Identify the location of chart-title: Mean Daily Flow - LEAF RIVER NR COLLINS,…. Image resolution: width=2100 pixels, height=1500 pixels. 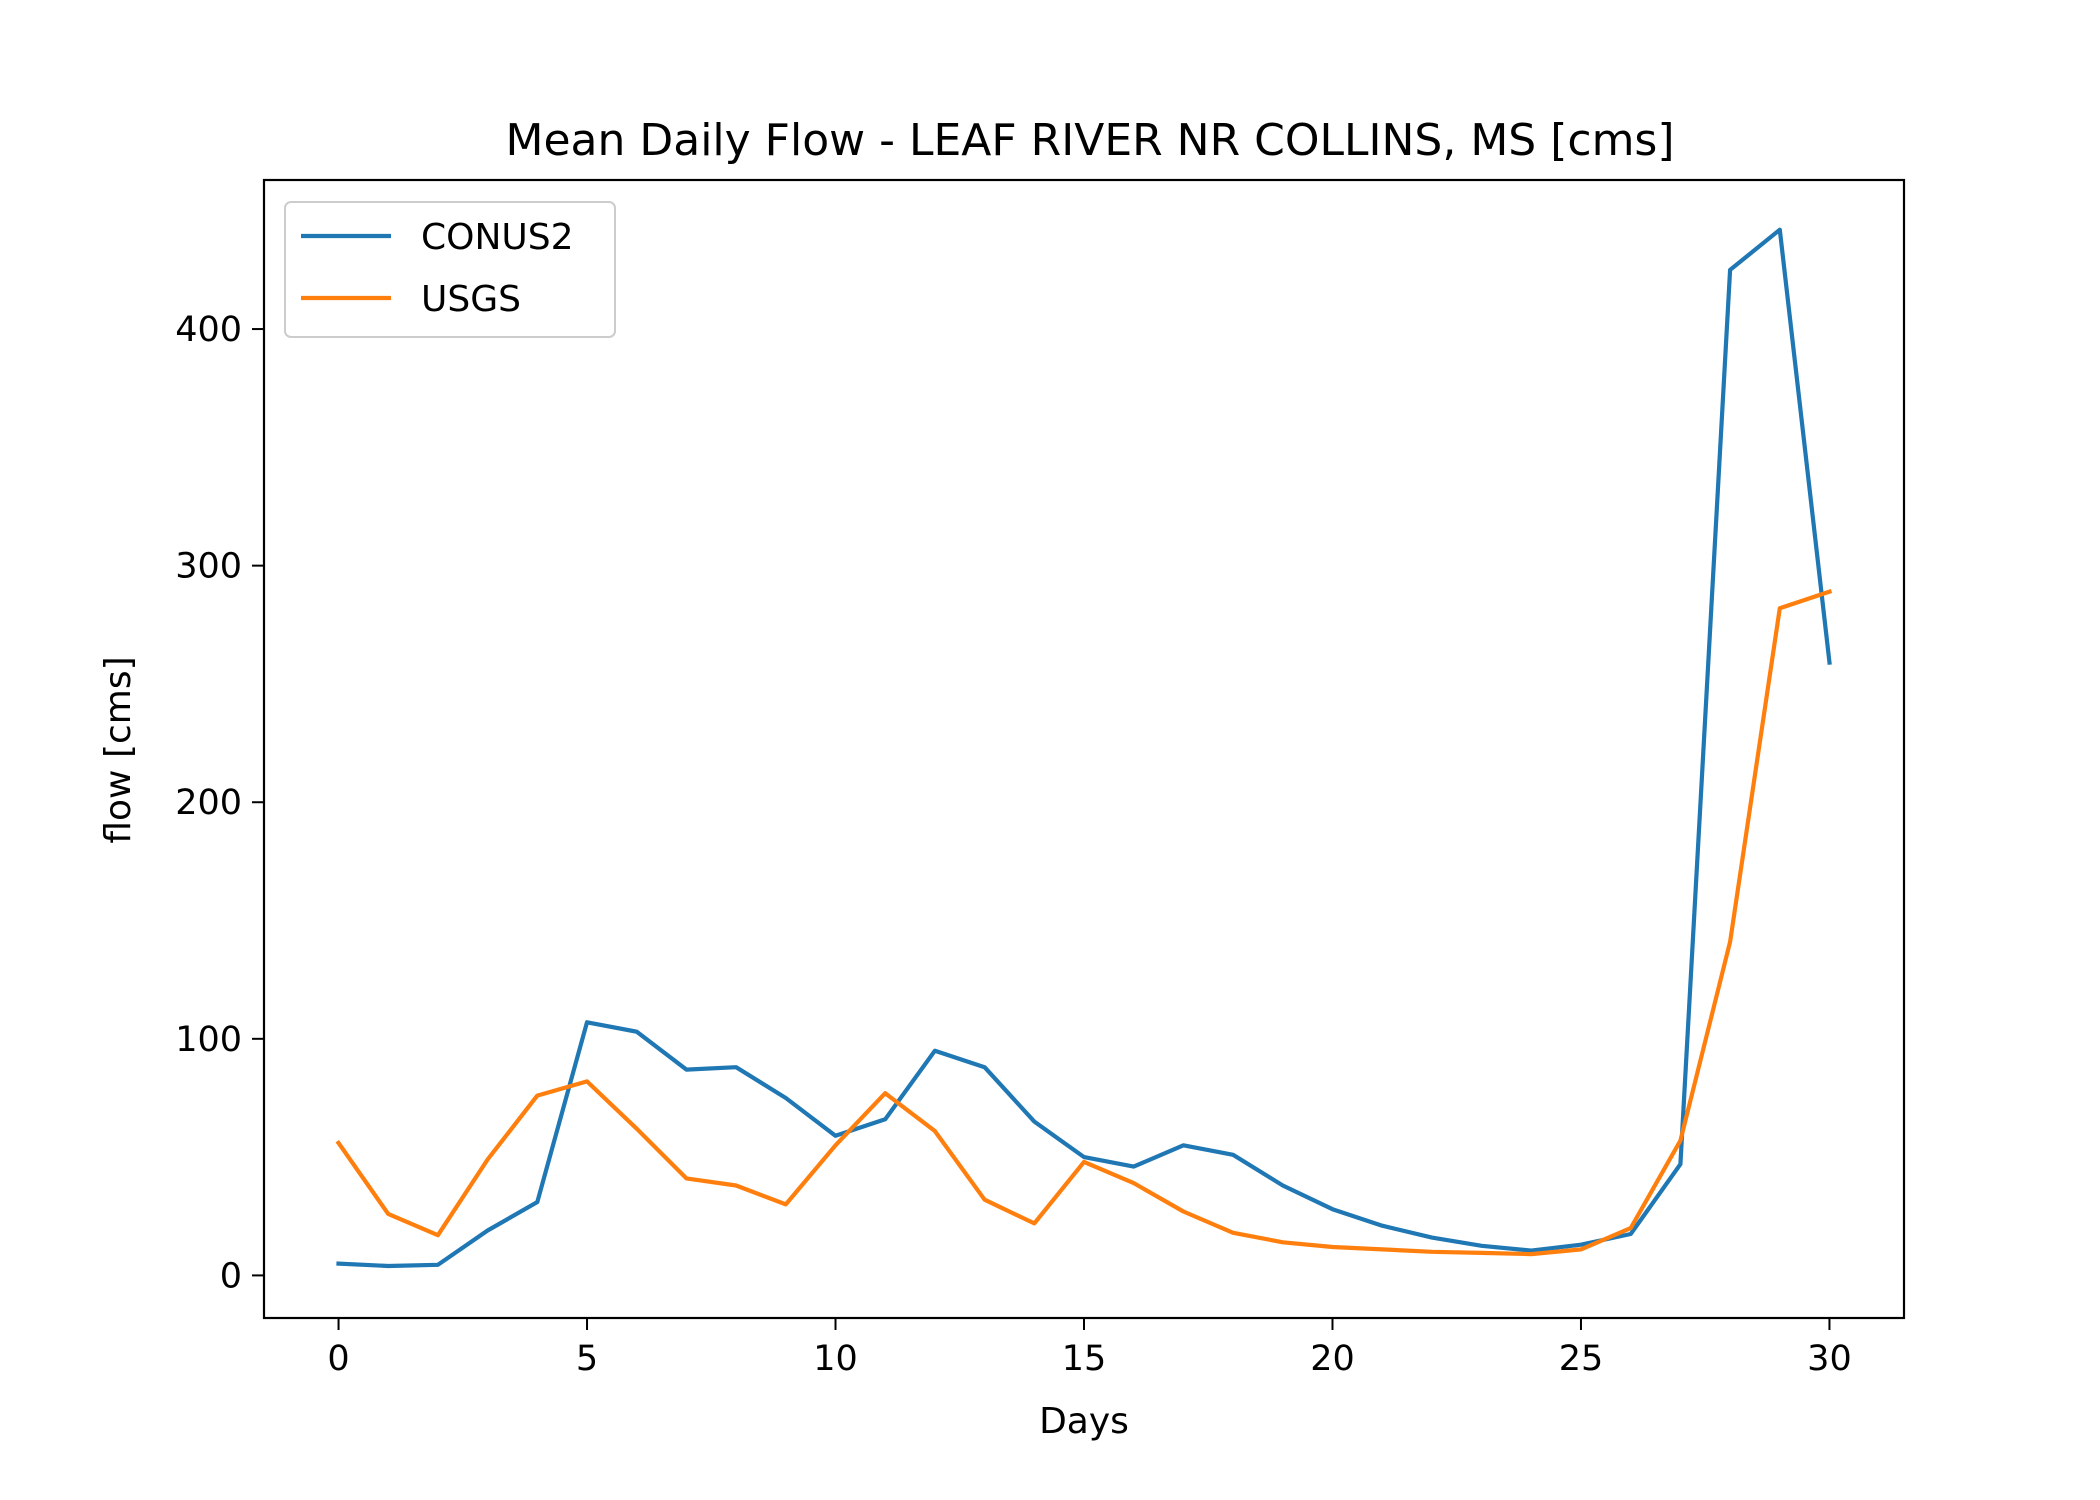
(1089, 140).